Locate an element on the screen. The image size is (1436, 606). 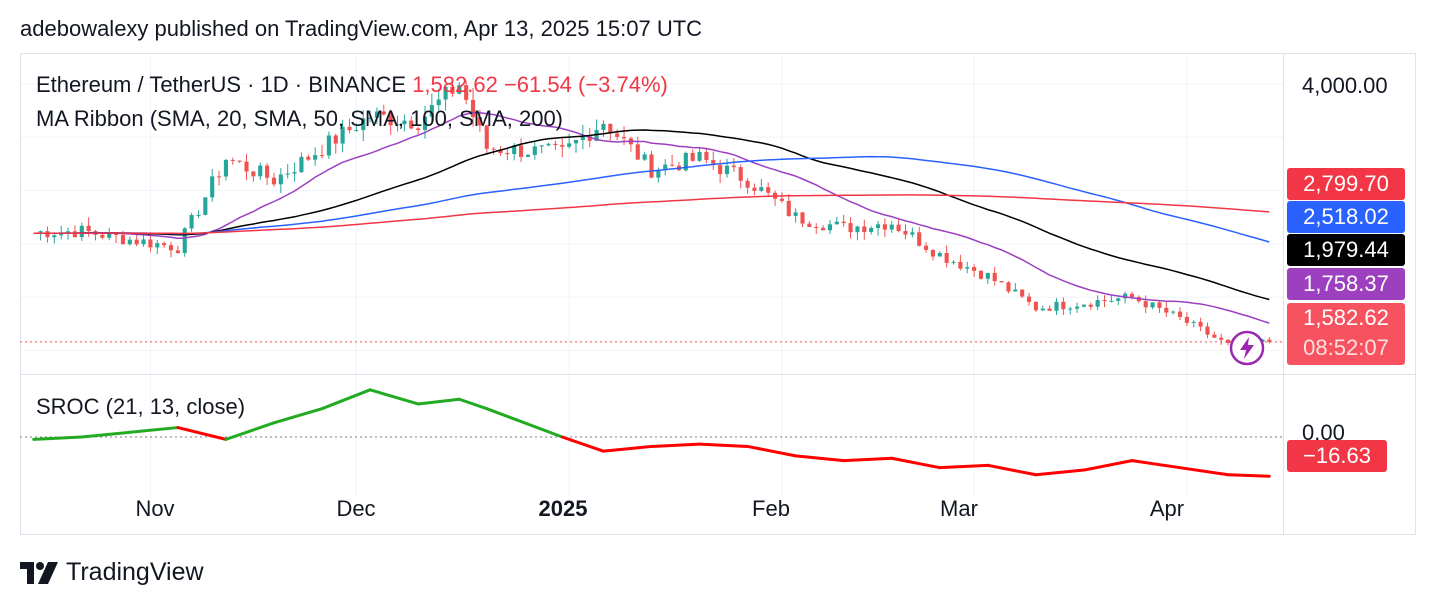
bar-countdown: 08:52:07 is located at coordinates (1346, 347).